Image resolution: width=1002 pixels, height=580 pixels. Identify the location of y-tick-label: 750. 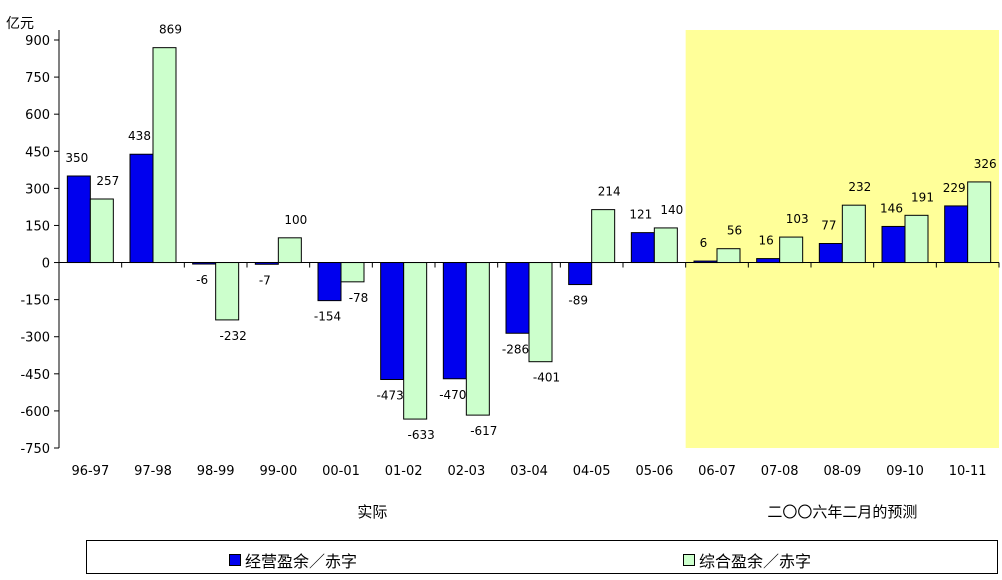
(37, 78).